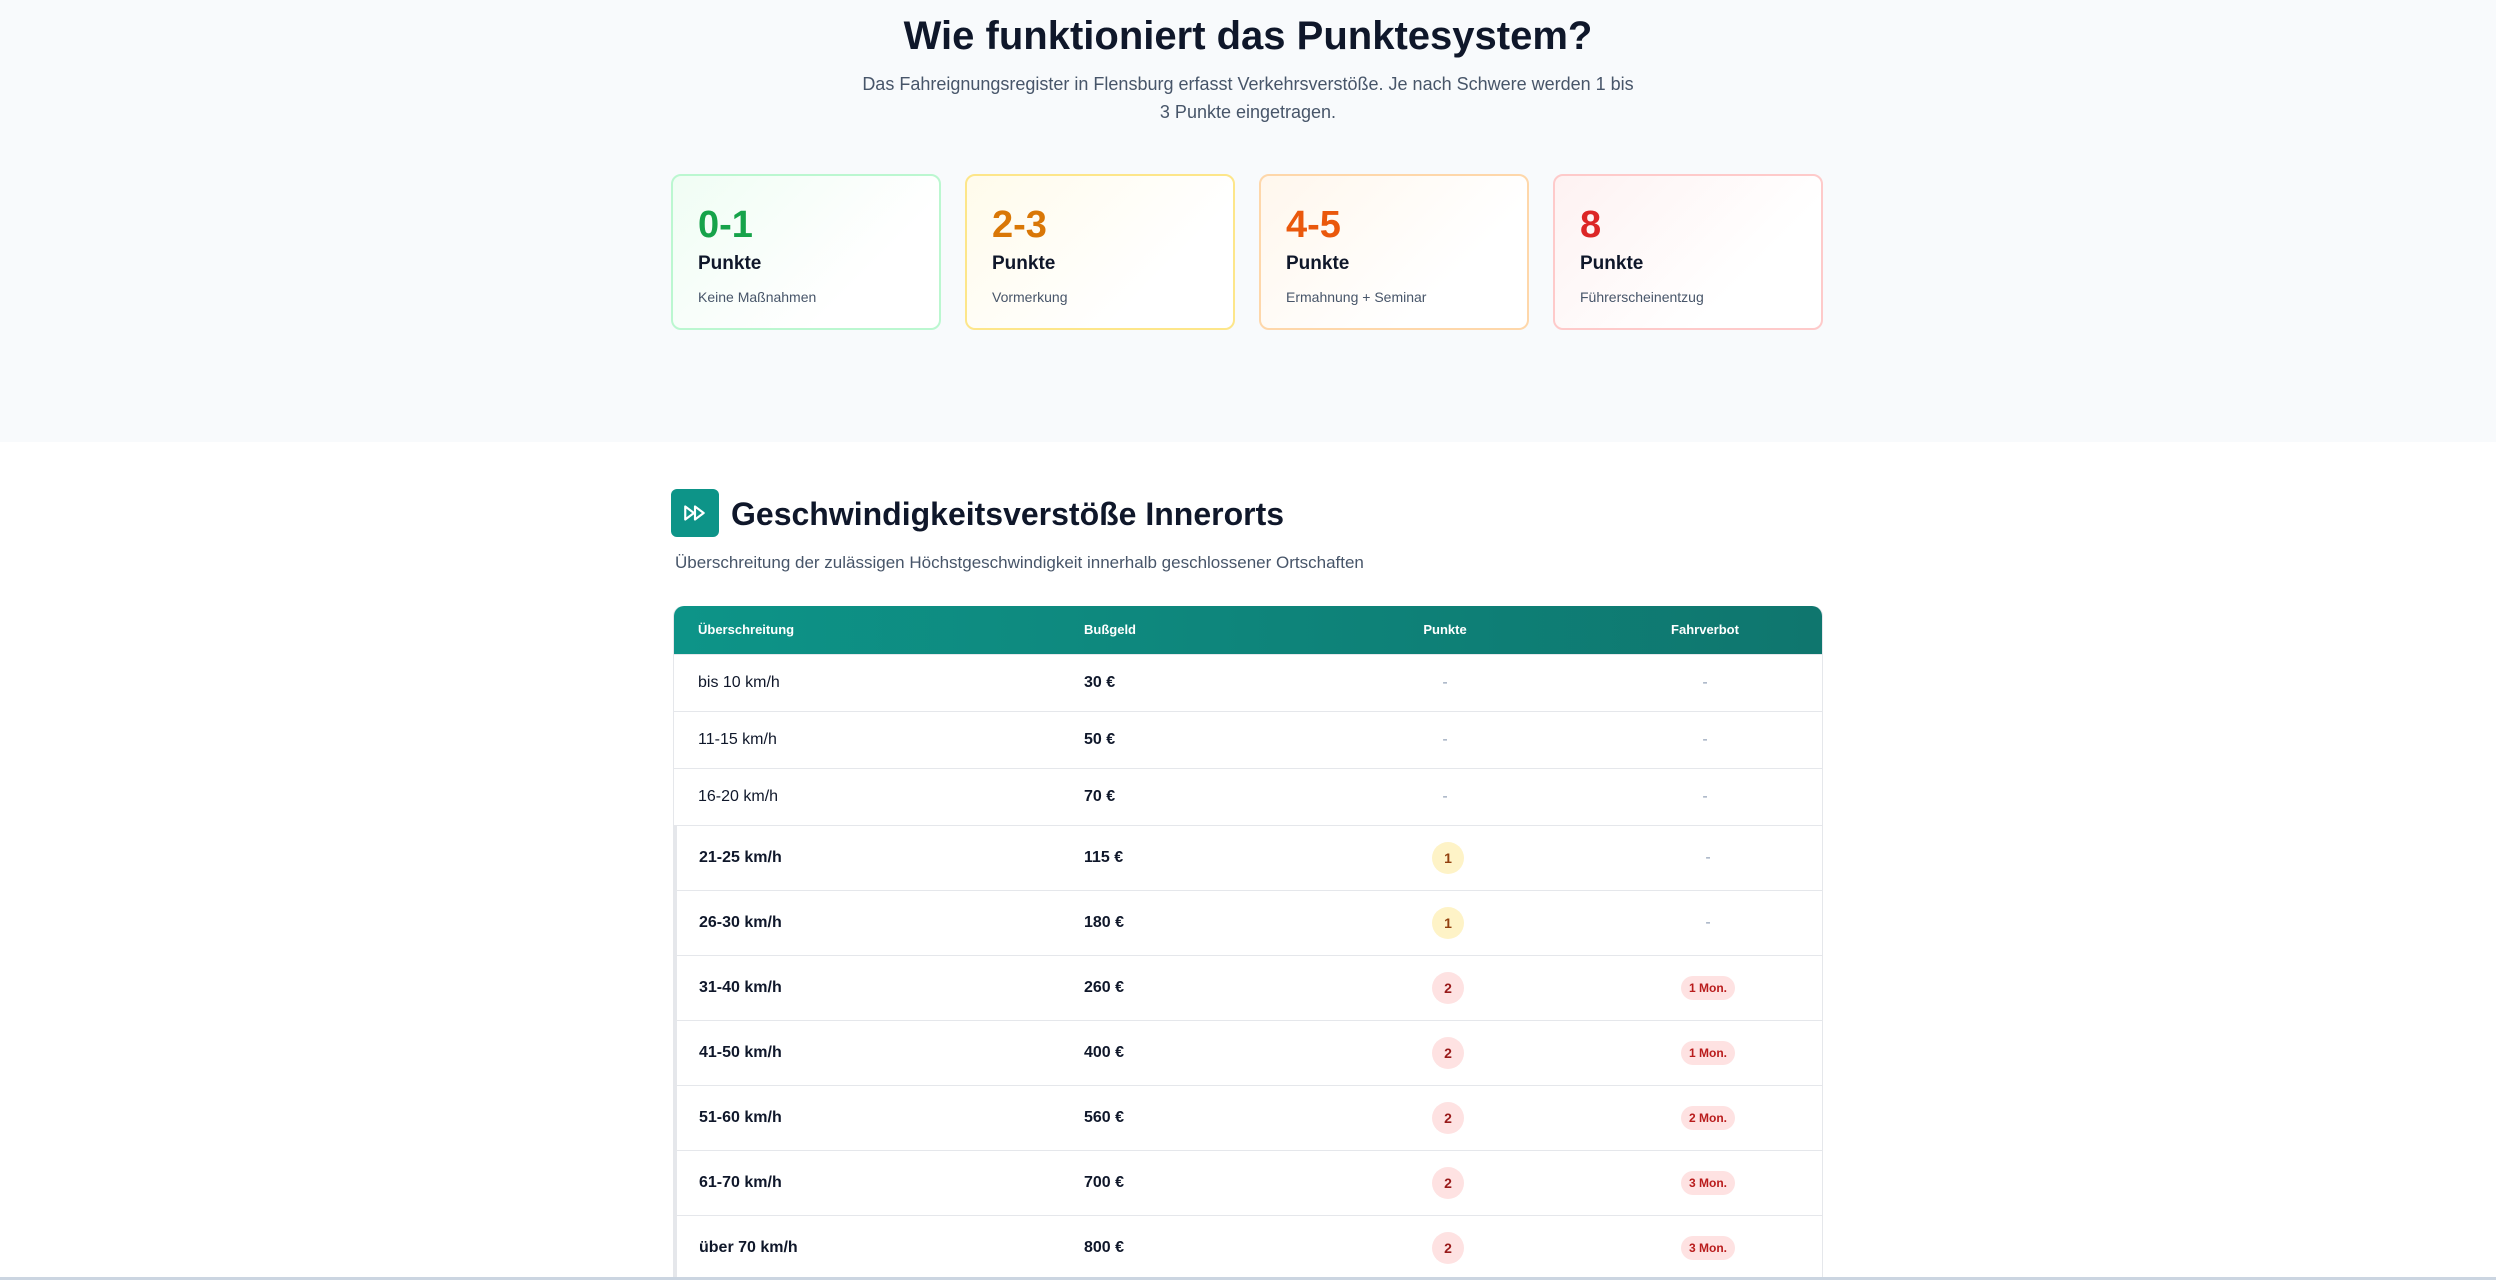 The width and height of the screenshot is (2496, 1280). Describe the element at coordinates (1445, 629) in the screenshot. I see `header-points: Punkte` at that location.